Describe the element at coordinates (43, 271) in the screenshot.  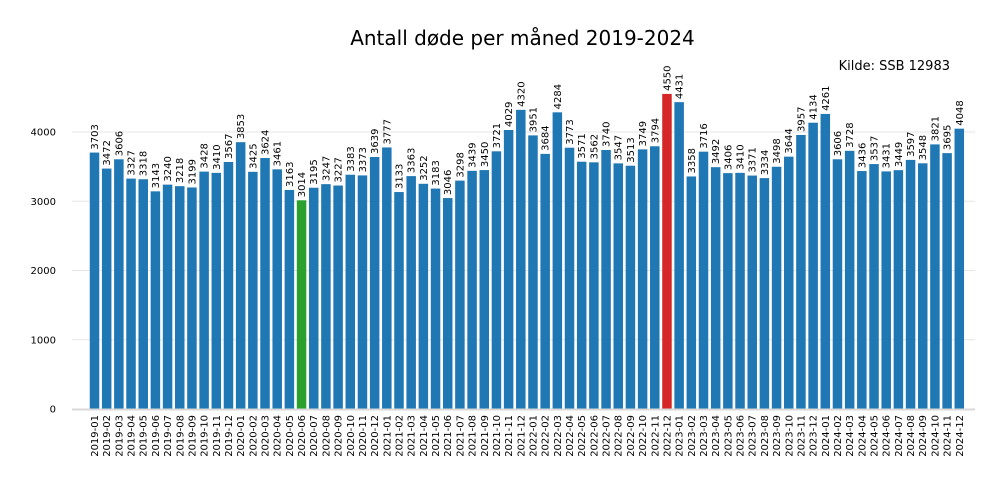
I see `y-tick-label: 2000` at that location.